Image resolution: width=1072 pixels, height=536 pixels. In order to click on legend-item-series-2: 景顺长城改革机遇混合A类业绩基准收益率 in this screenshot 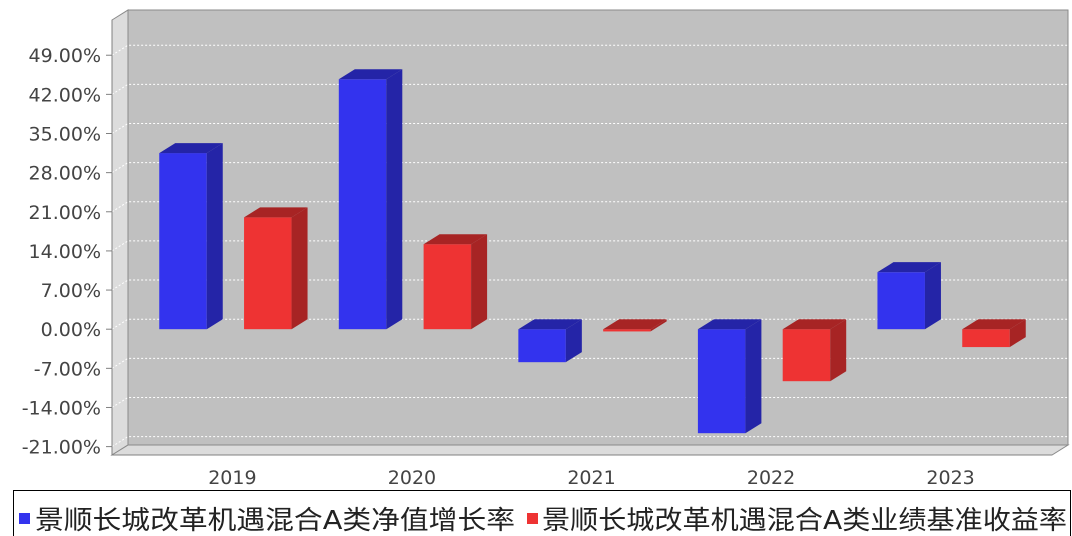, I will do `click(797, 521)`.